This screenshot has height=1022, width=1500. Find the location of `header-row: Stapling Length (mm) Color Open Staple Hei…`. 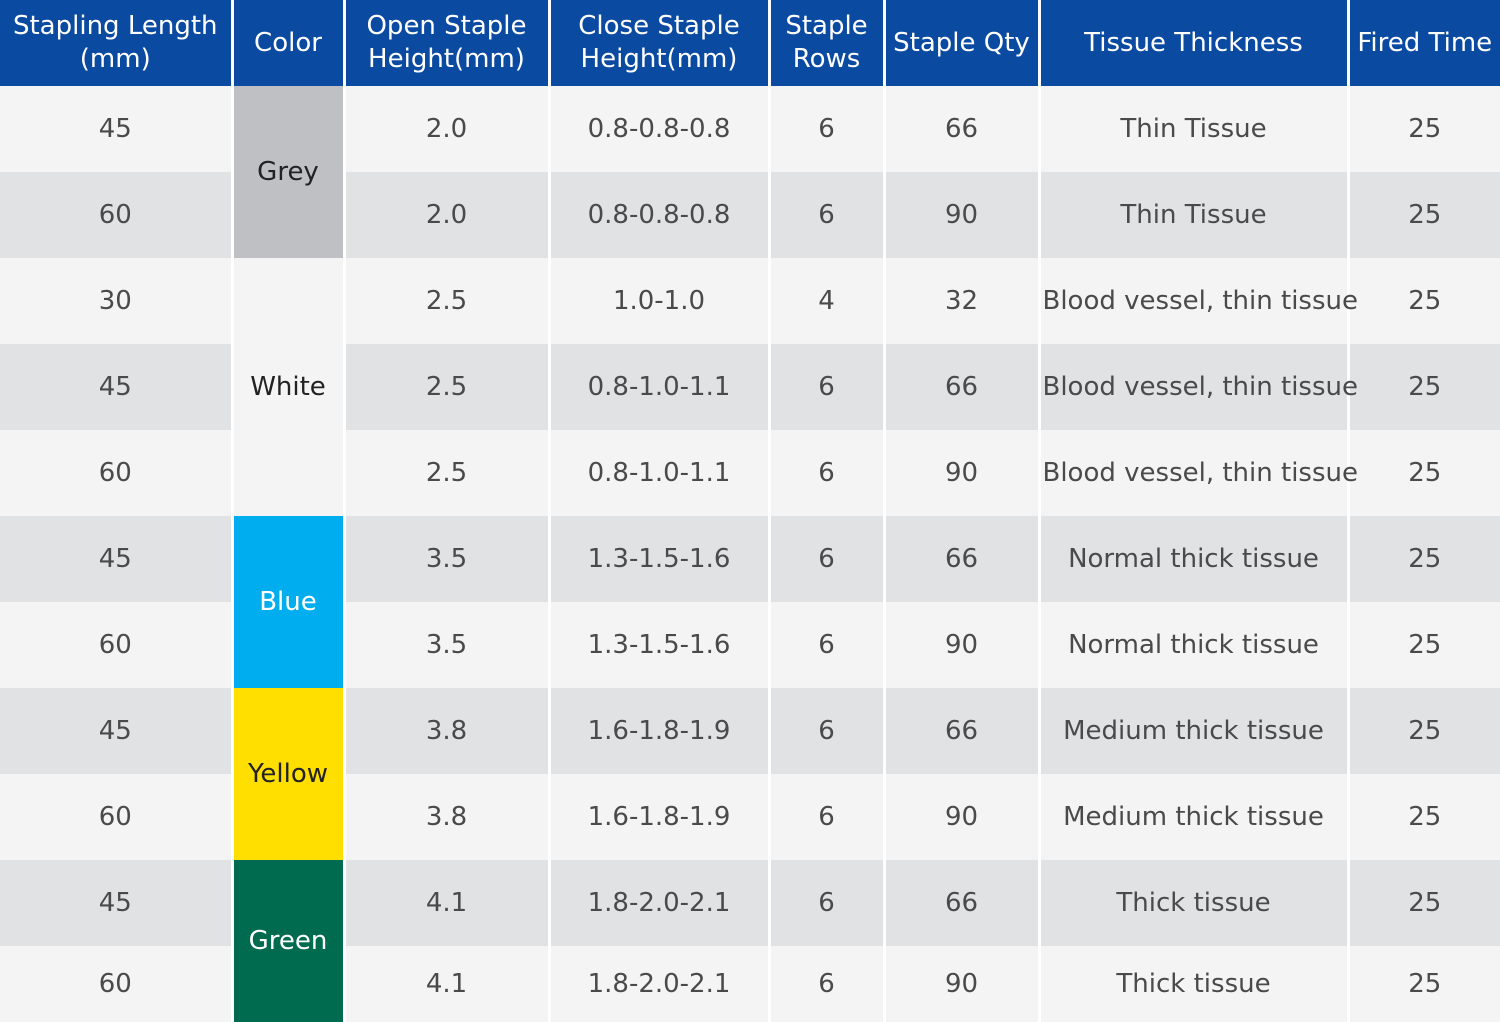

header-row: Stapling Length (mm) Color Open Staple Hei… is located at coordinates (750, 43).